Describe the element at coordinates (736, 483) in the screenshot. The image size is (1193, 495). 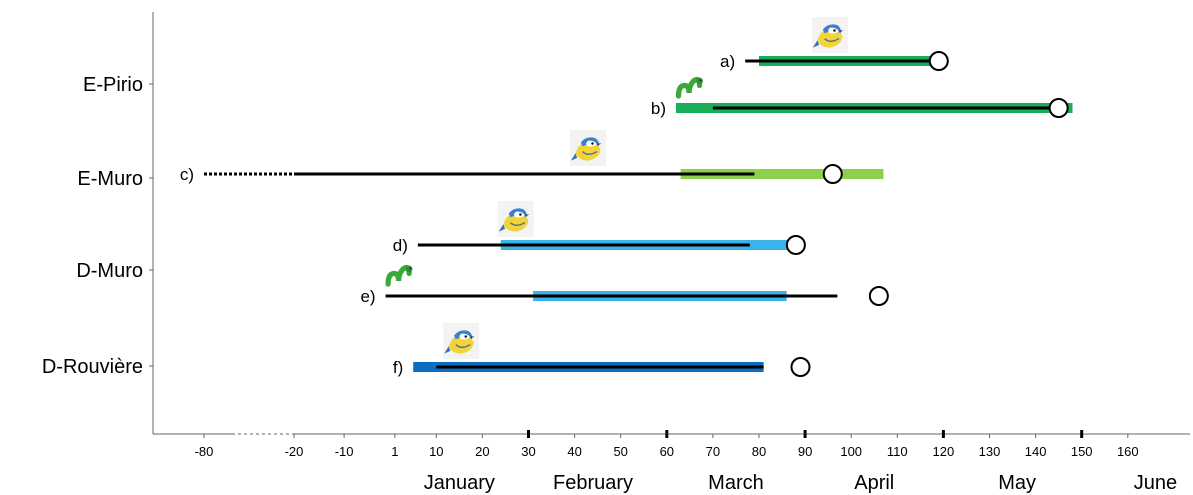
I see `month-label: March` at that location.